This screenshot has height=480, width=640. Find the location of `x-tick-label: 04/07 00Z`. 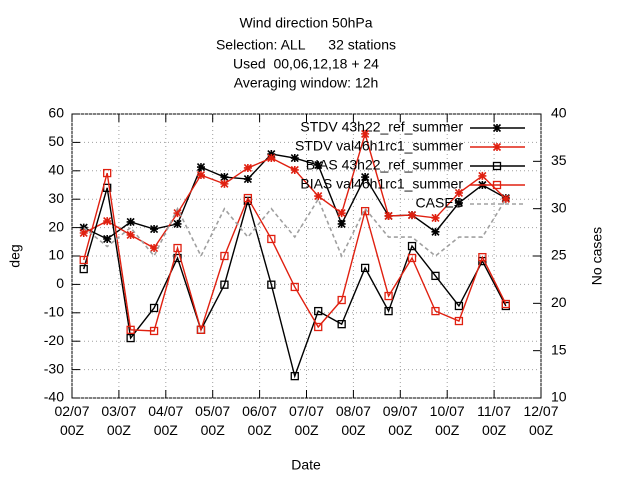

x-tick-label: 04/07 00Z is located at coordinates (166, 420).